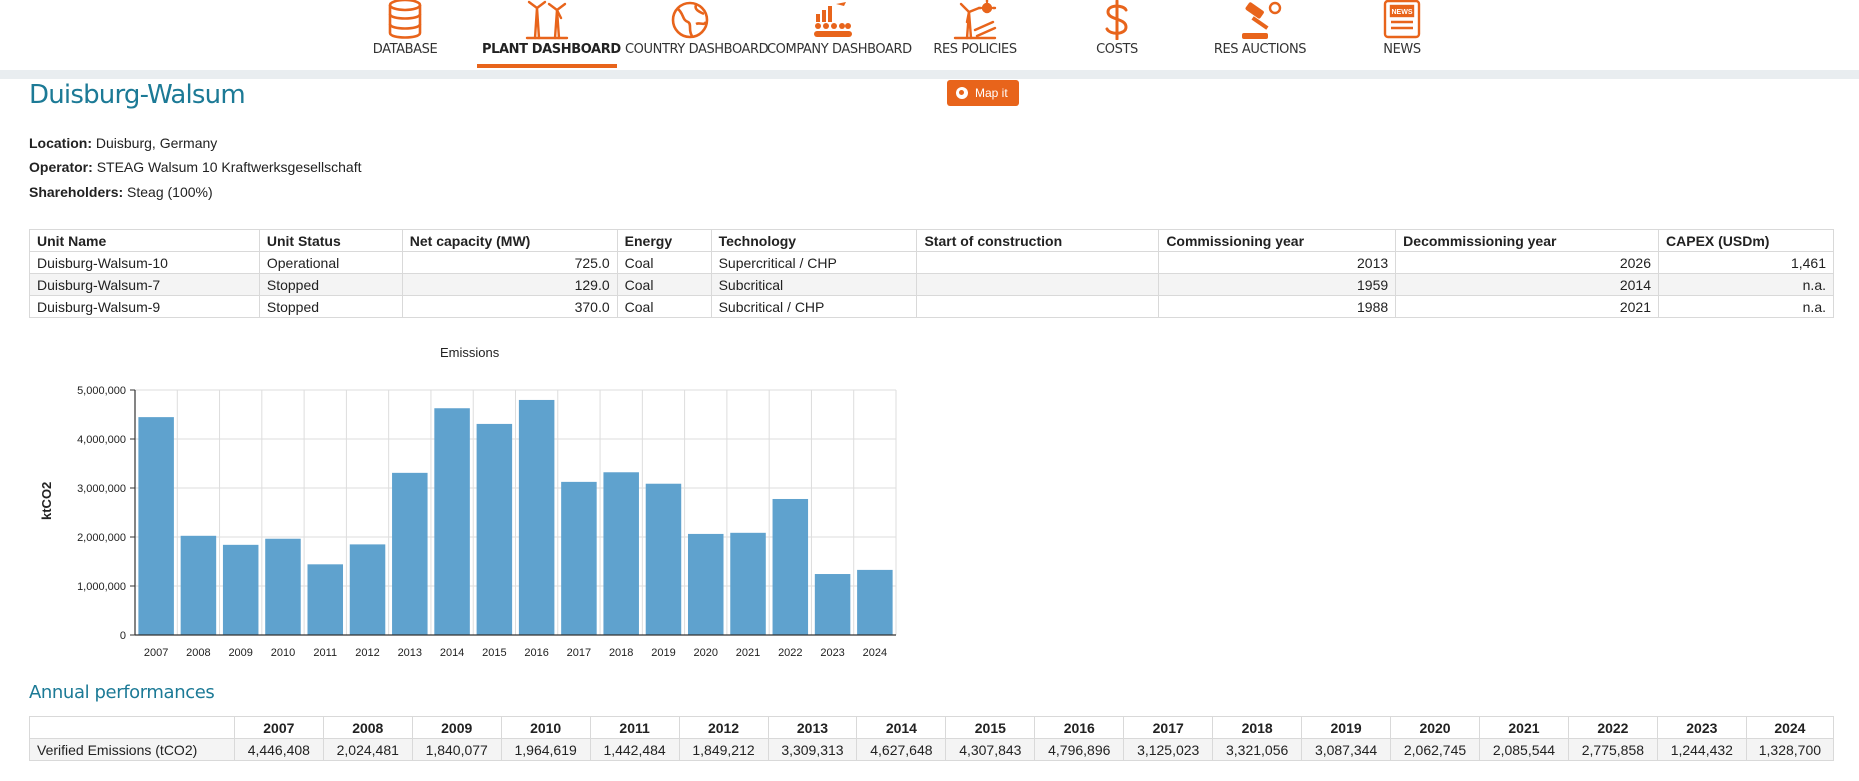 This screenshot has height=781, width=1859. Describe the element at coordinates (1435, 749) in the screenshot. I see `emission-value: 2,062,745` at that location.